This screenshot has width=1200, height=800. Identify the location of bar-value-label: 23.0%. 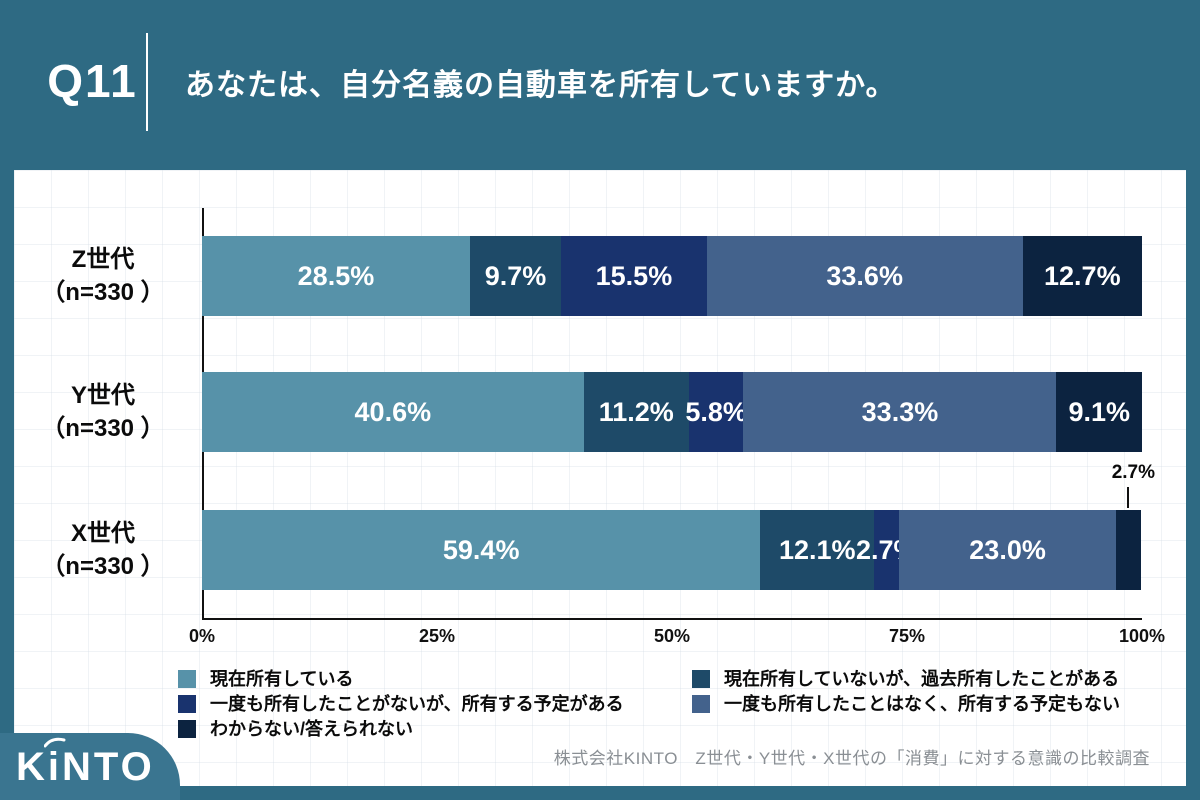
(1007, 549).